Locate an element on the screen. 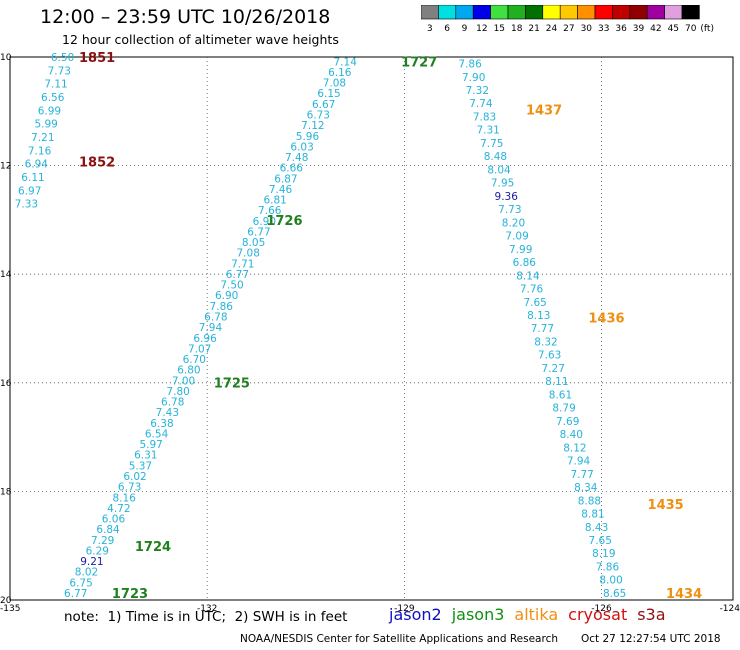 This screenshot has width=740, height=650. cryosat-time-label: 1852 is located at coordinates (97, 162).